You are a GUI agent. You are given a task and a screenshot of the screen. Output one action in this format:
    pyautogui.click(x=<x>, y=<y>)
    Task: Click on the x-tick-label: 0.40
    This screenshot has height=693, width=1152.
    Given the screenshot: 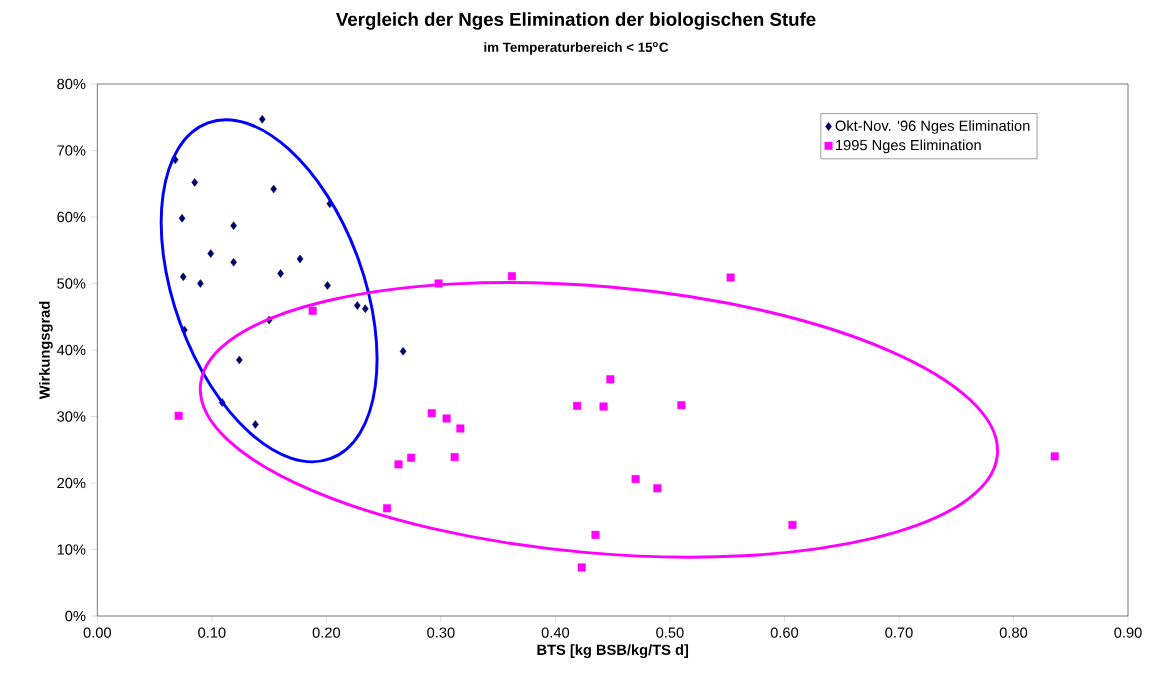 What is the action you would take?
    pyautogui.click(x=555, y=632)
    